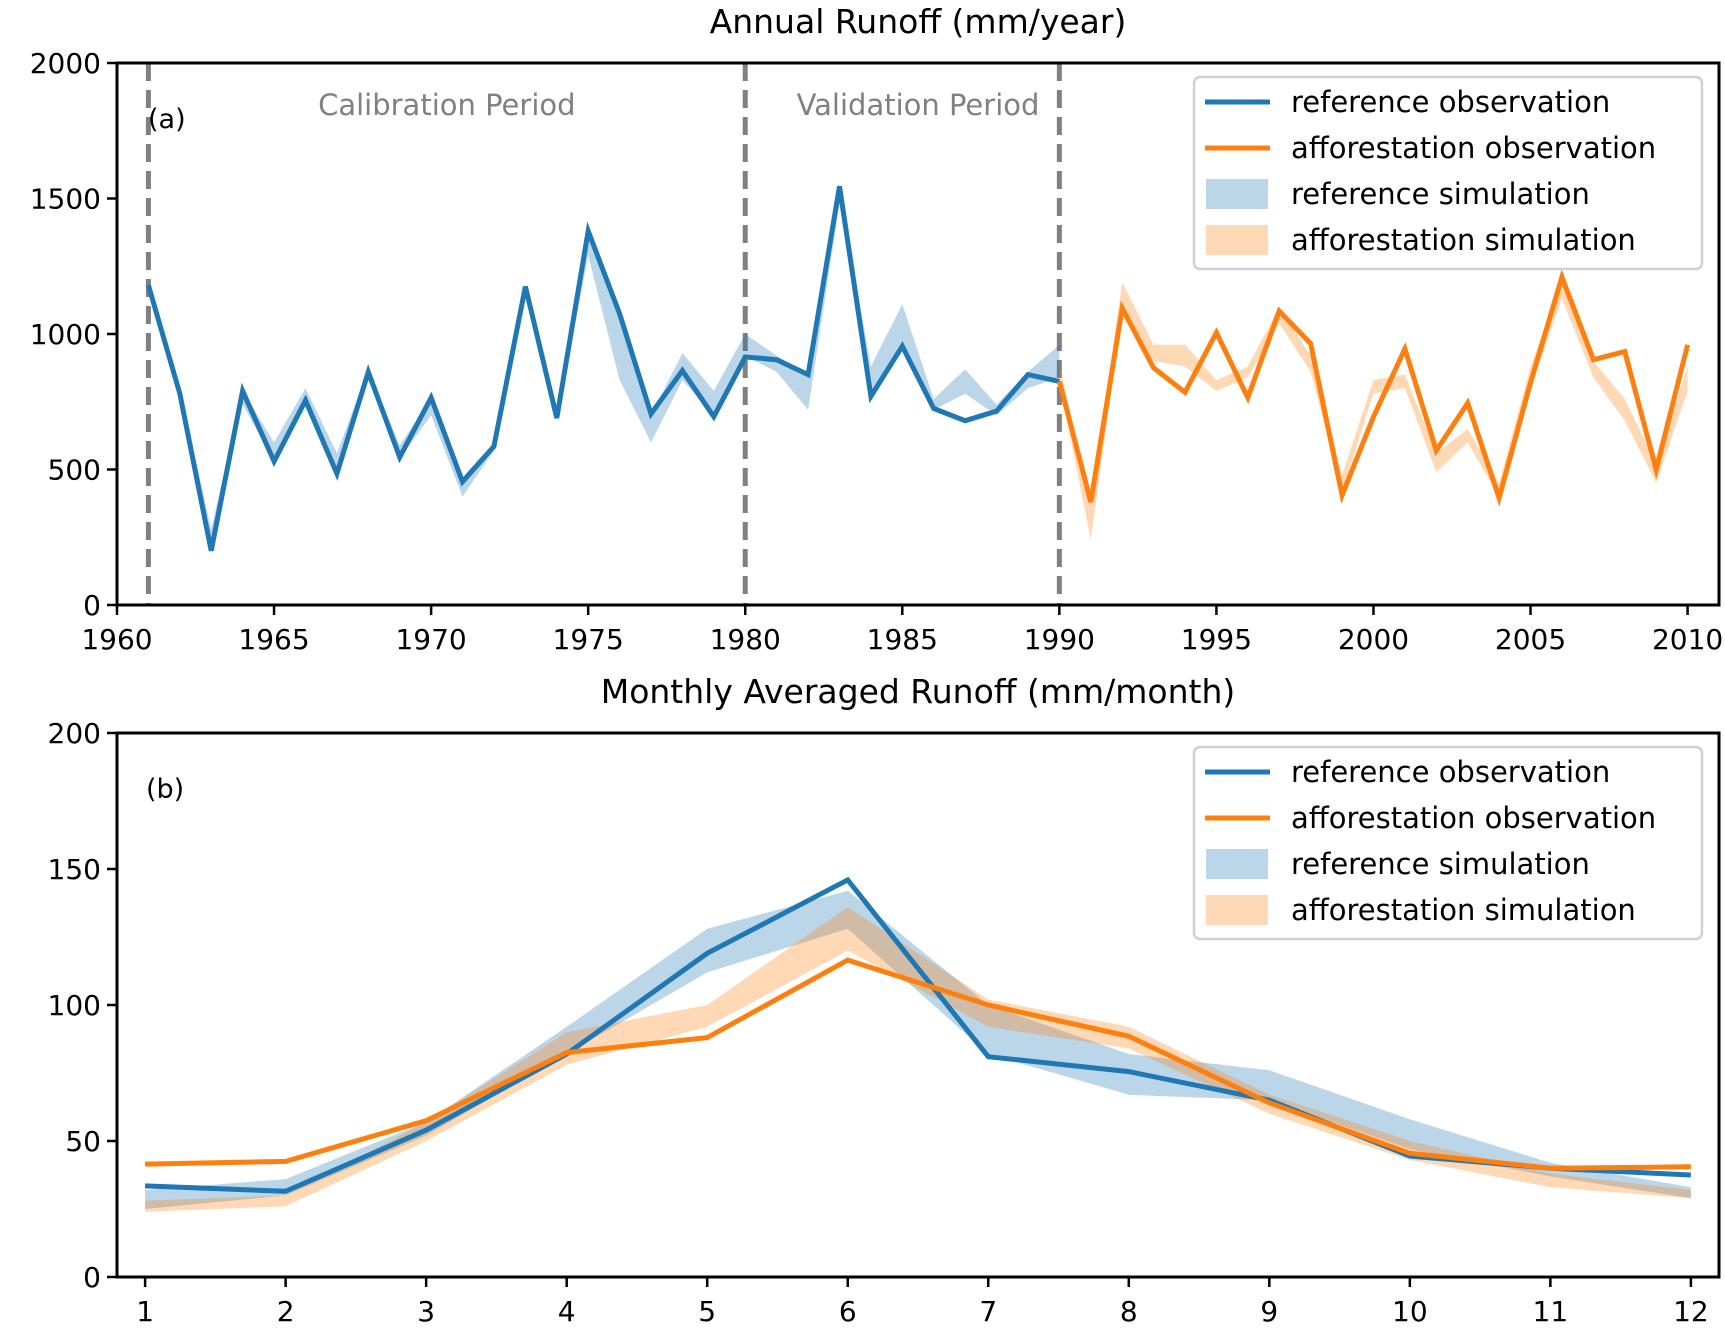 The width and height of the screenshot is (1725, 1333). What do you see at coordinates (902, 639) in the screenshot?
I see `x-tick-label: 1985` at bounding box center [902, 639].